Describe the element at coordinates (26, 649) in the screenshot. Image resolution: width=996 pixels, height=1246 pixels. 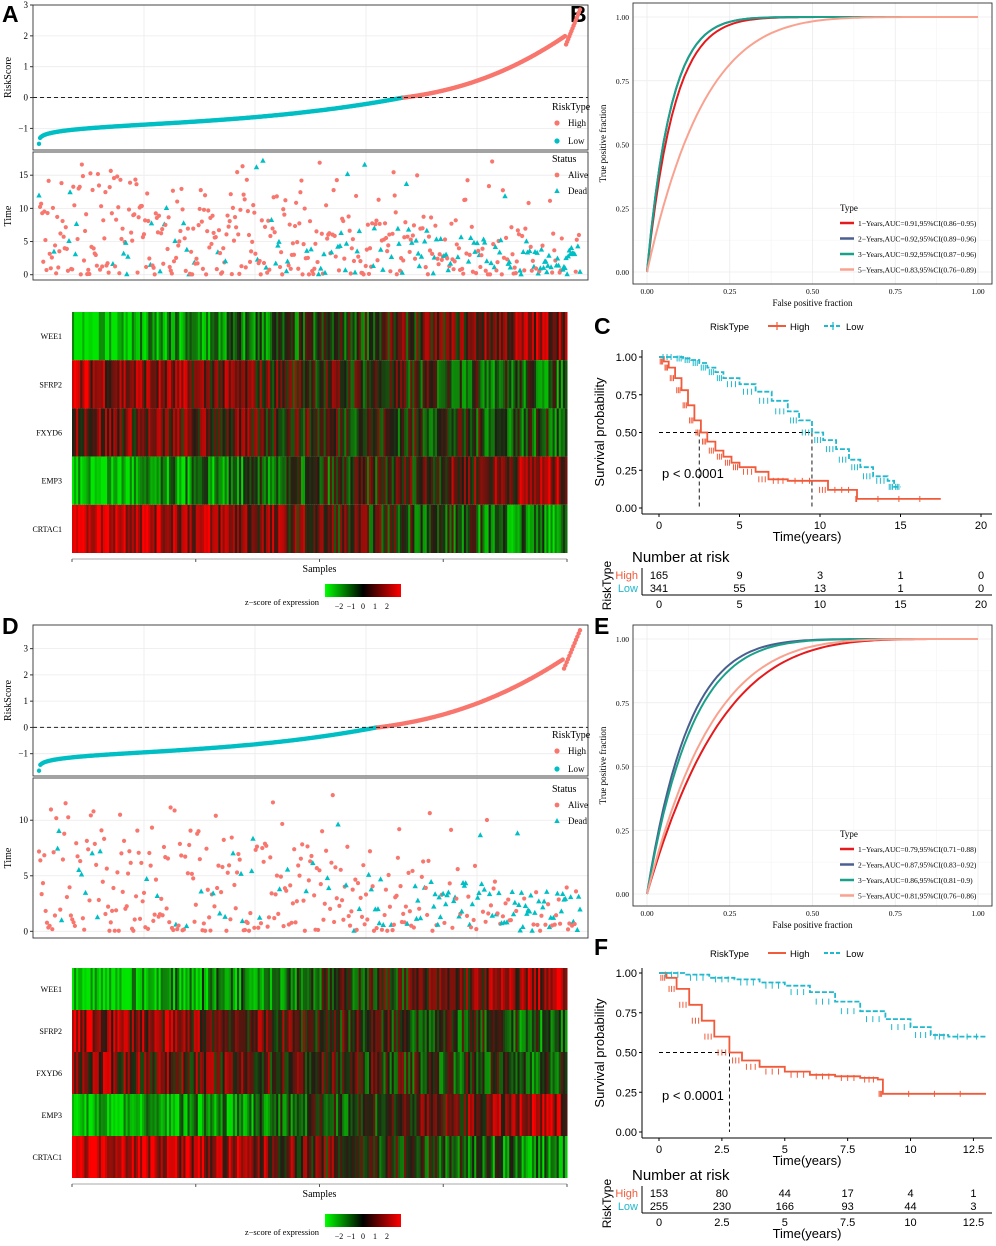
I see `riskscore-tick-label: 3` at that location.